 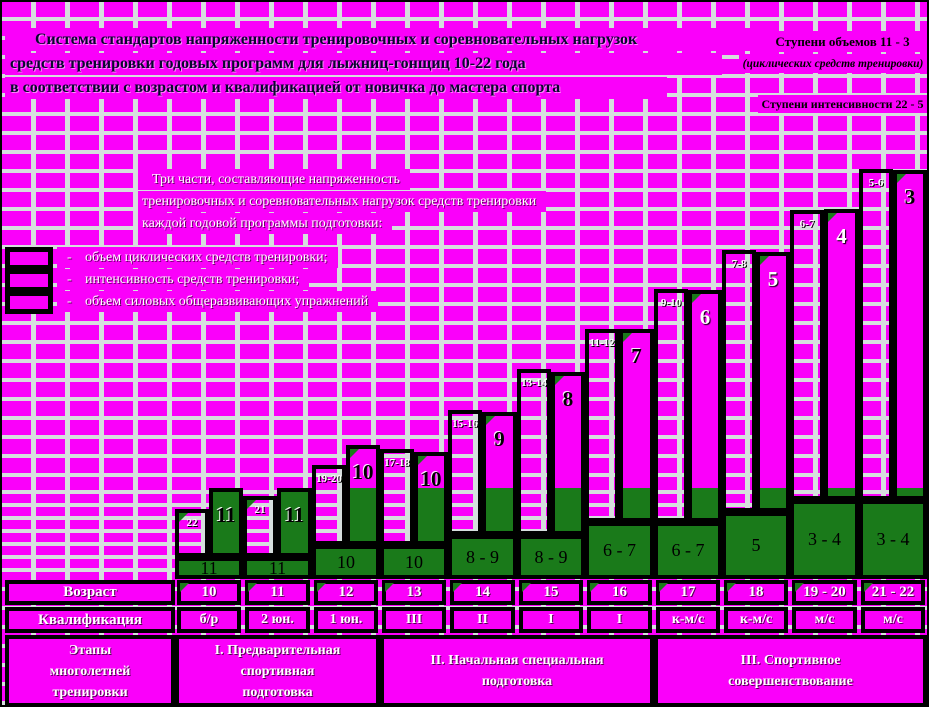 I want to click on age-cell: 10, so click(x=209, y=592).